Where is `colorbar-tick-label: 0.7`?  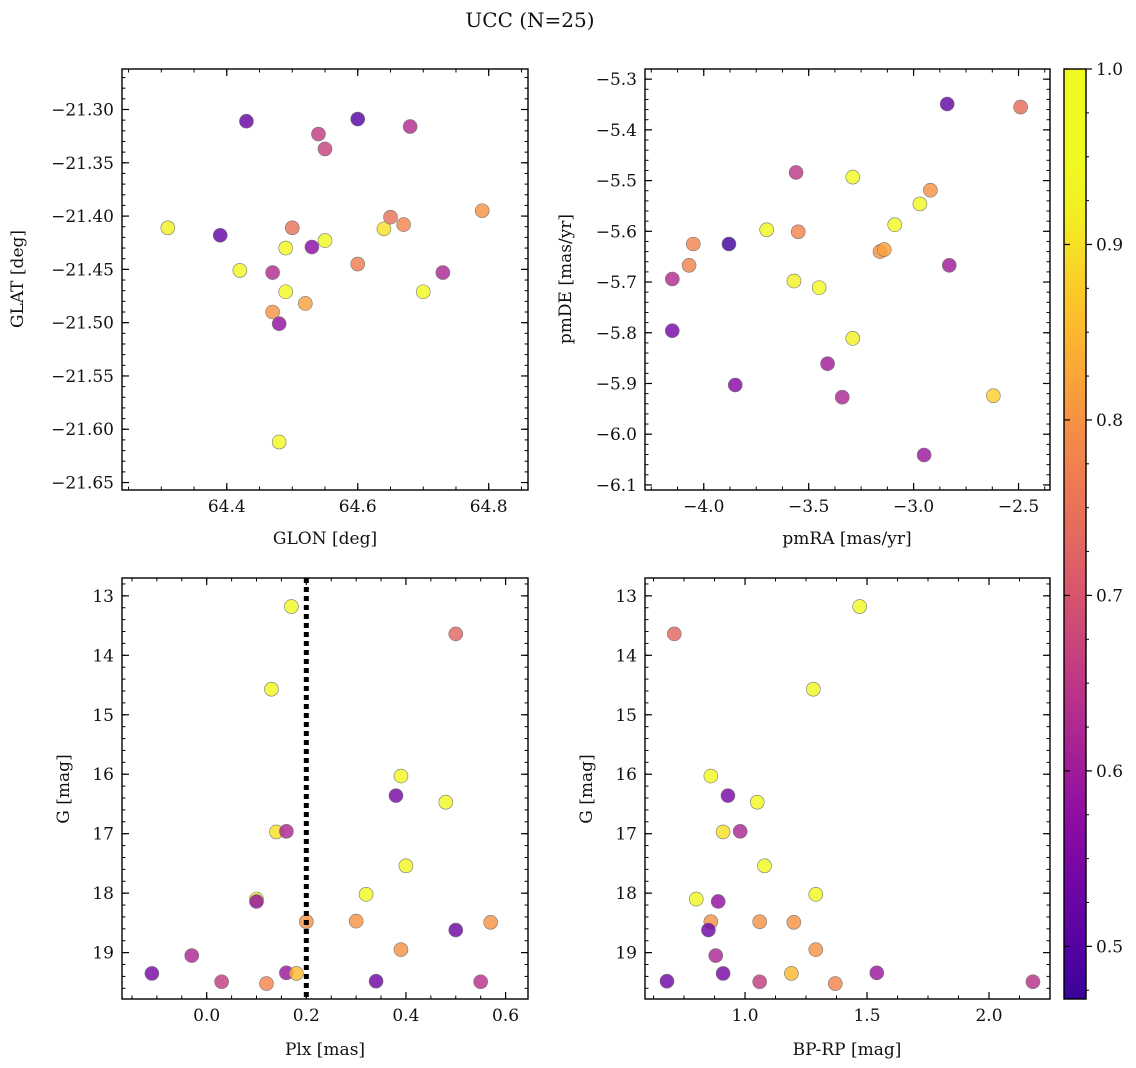 colorbar-tick-label: 0.7 is located at coordinates (1109, 596).